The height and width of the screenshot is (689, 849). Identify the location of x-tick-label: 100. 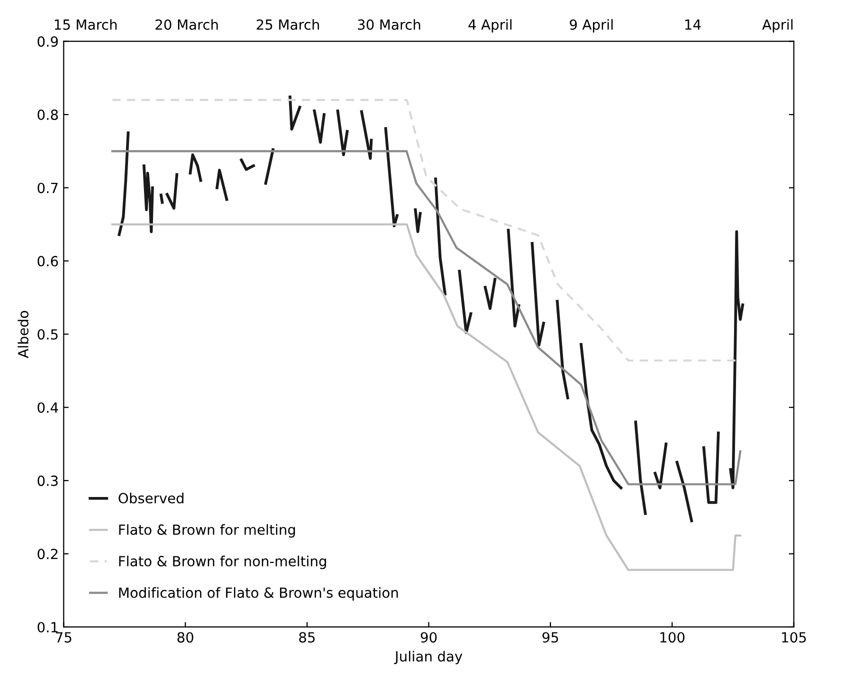
(672, 637).